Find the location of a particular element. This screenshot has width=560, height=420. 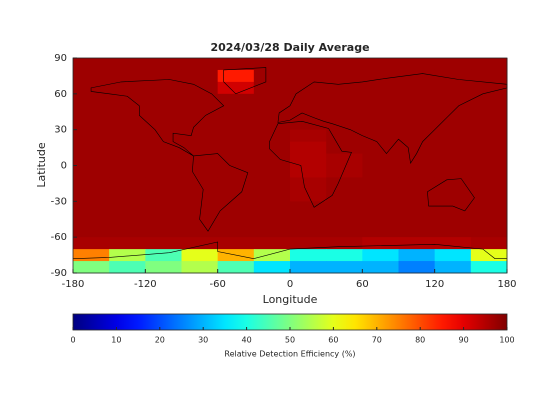

colorbar-tick-label: 50 is located at coordinates (290, 340).